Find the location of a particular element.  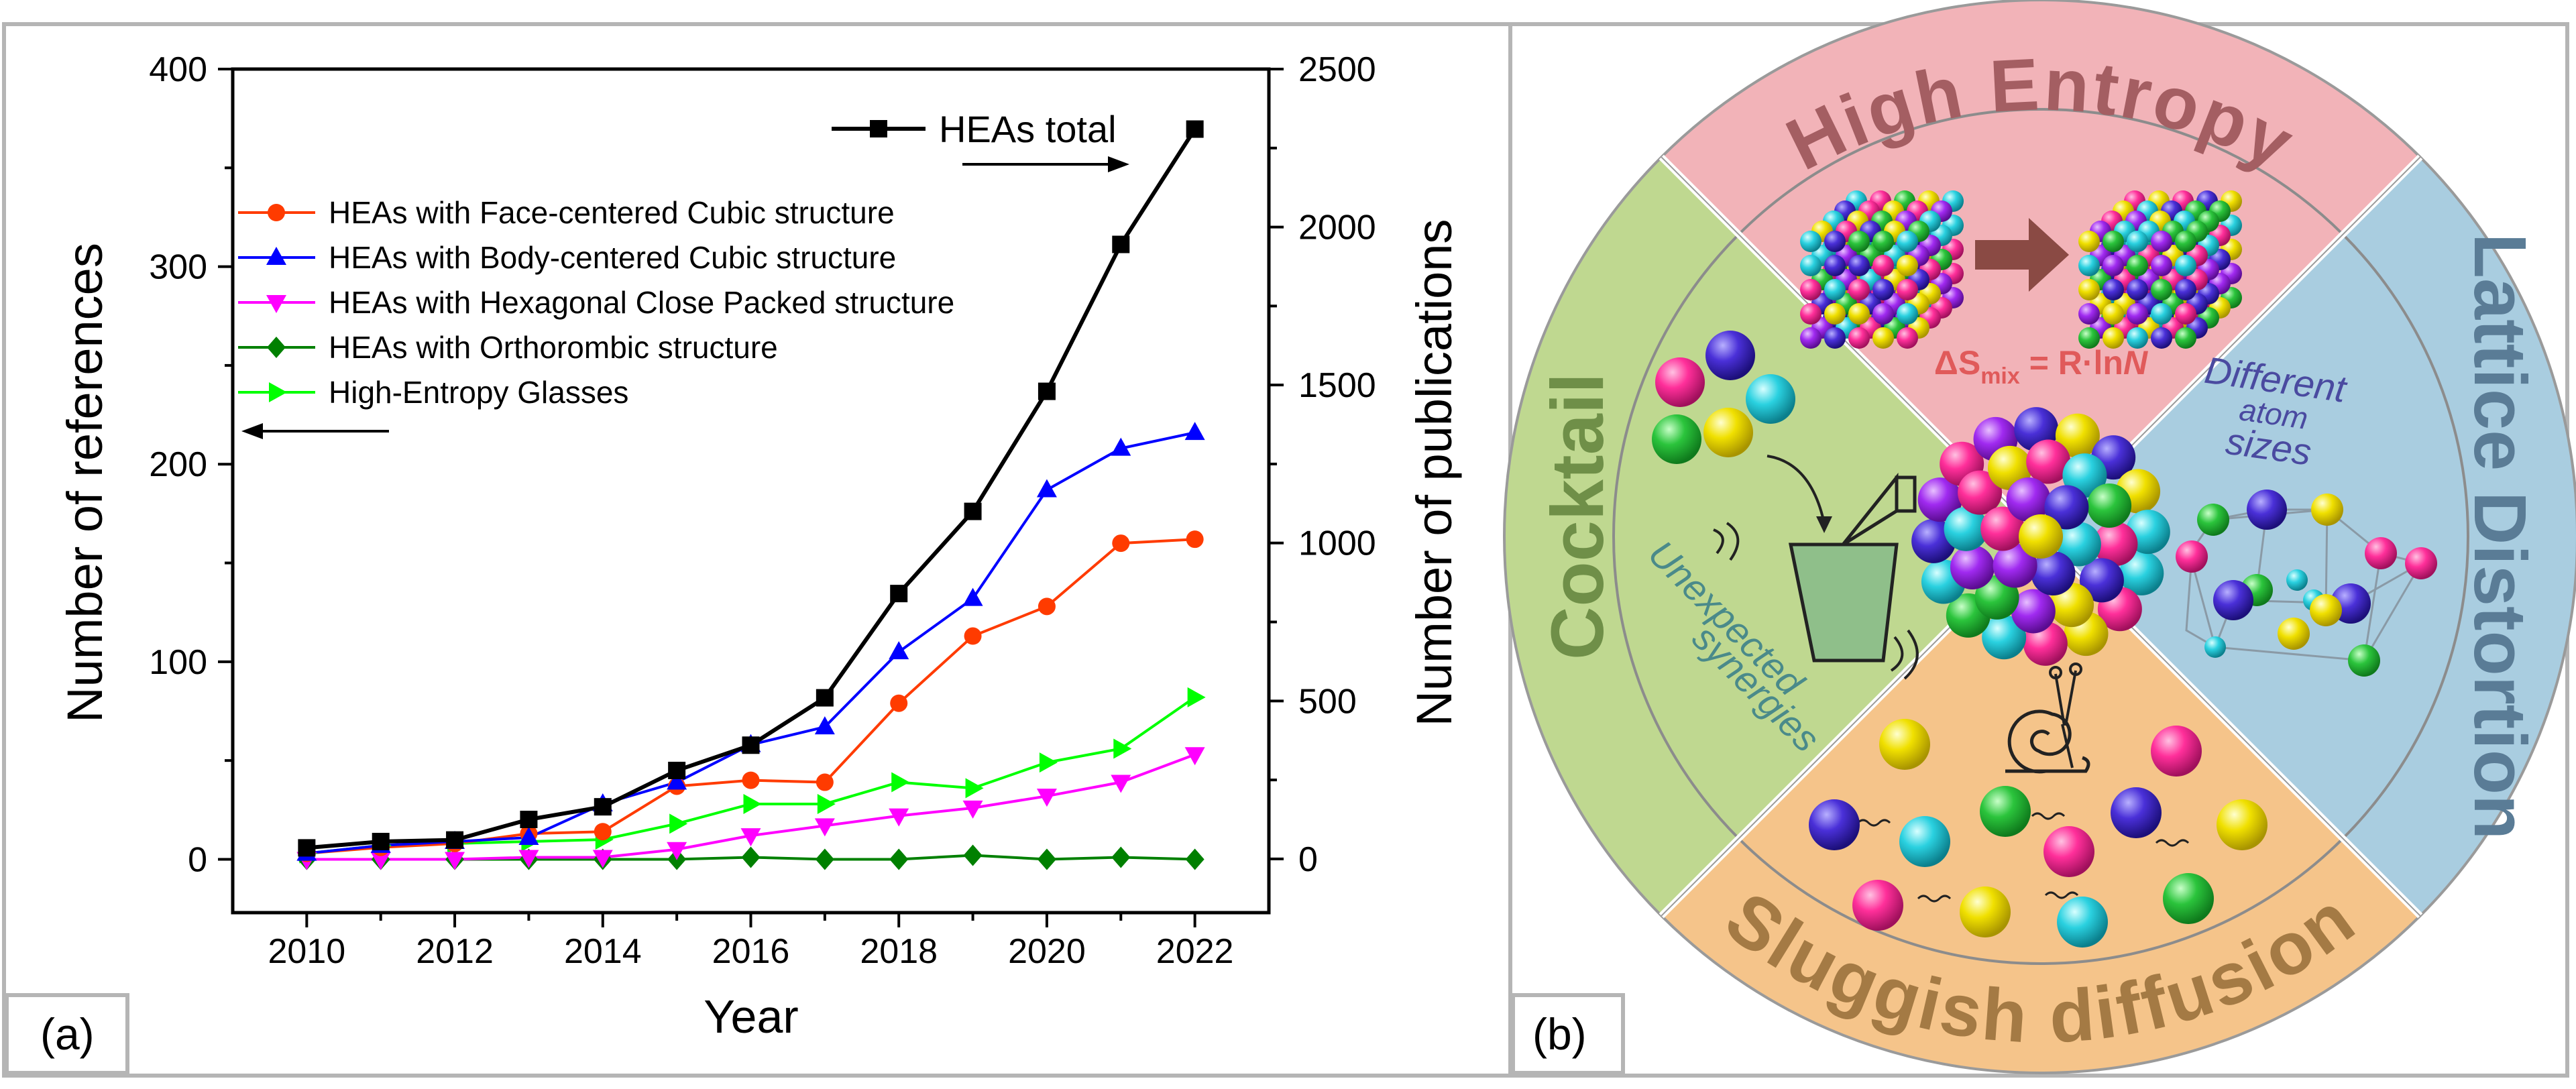

y2-tick-label: 2000 is located at coordinates (1337, 228).